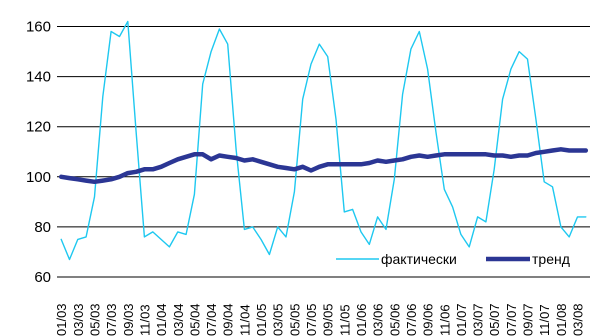  What do you see at coordinates (294, 319) in the screenshot?
I see `x-tick-label: 05/05` at bounding box center [294, 319].